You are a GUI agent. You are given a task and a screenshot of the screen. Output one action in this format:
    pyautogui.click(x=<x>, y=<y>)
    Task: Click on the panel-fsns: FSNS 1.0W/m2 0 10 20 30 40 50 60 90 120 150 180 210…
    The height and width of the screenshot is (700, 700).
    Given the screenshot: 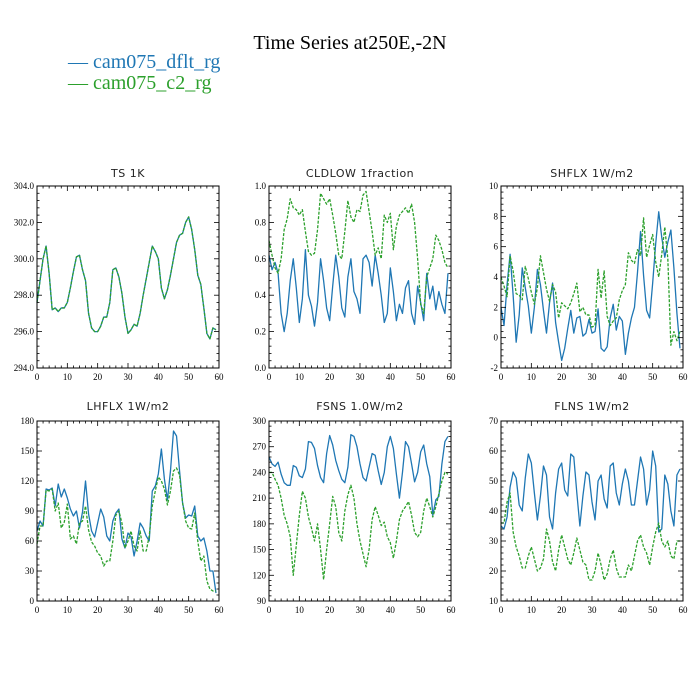 What is the action you would take?
    pyautogui.click(x=355, y=507)
    